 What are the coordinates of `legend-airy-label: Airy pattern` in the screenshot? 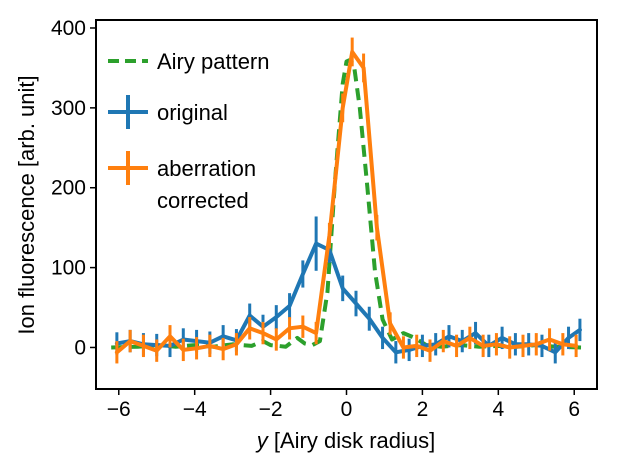 It's located at (213, 61).